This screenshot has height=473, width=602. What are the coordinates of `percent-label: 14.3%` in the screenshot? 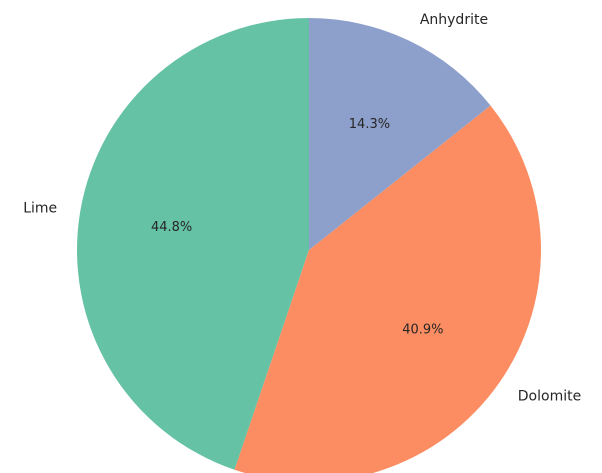 It's located at (369, 124).